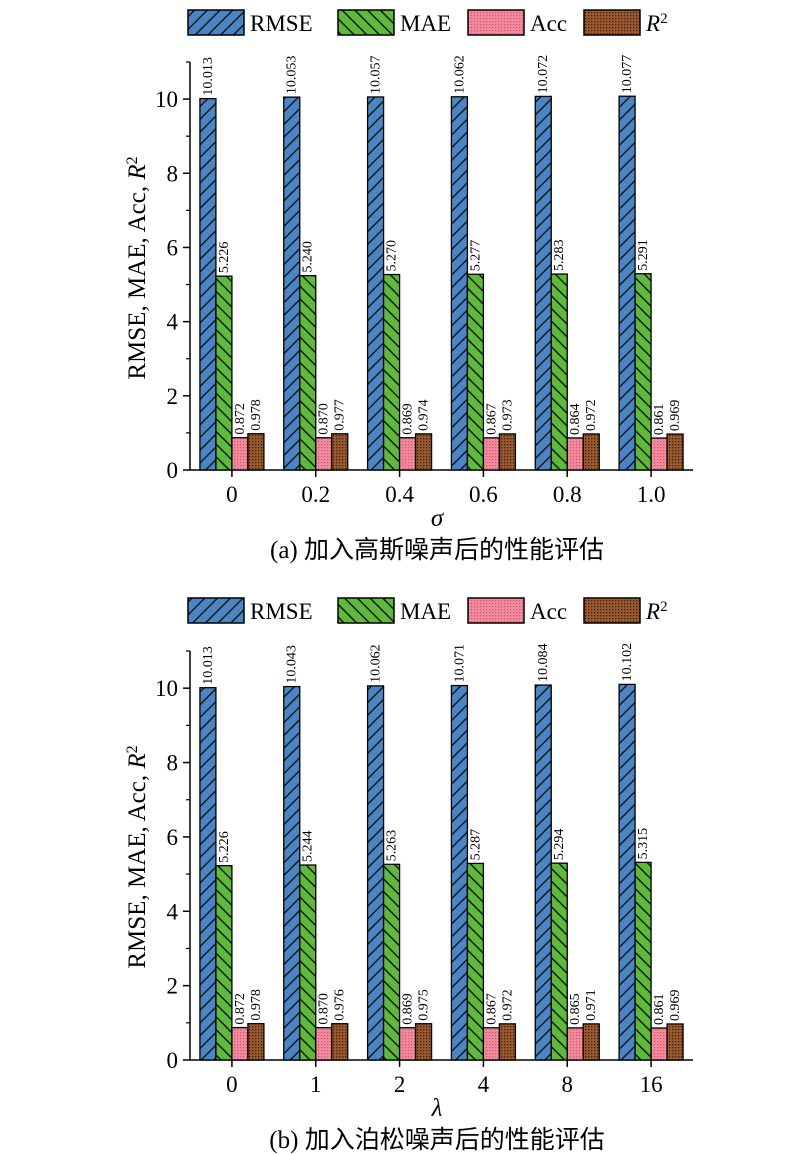 Image resolution: width=800 pixels, height=1155 pixels. What do you see at coordinates (459, 663) in the screenshot?
I see `data-label-rmse: 10.071` at bounding box center [459, 663].